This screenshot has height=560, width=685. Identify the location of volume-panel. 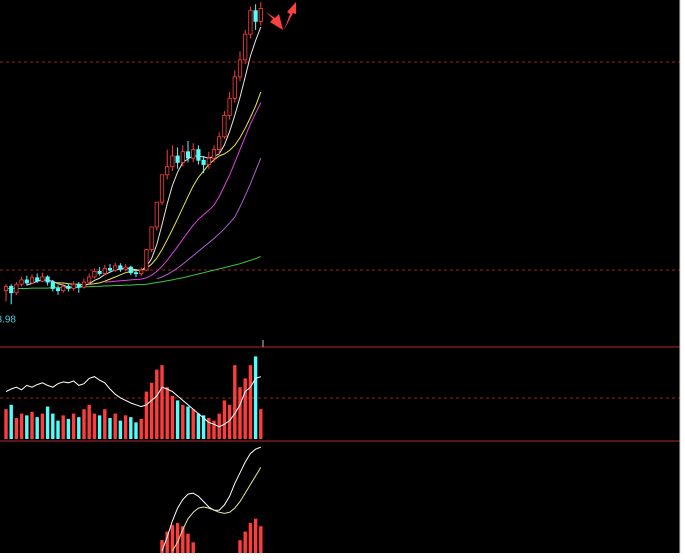
(133, 397).